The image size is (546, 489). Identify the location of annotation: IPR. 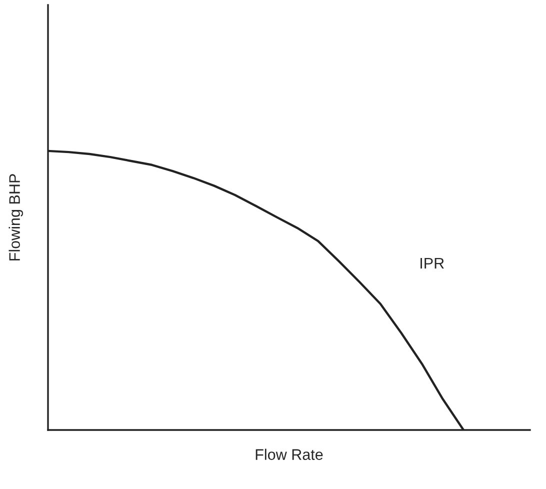
(432, 263).